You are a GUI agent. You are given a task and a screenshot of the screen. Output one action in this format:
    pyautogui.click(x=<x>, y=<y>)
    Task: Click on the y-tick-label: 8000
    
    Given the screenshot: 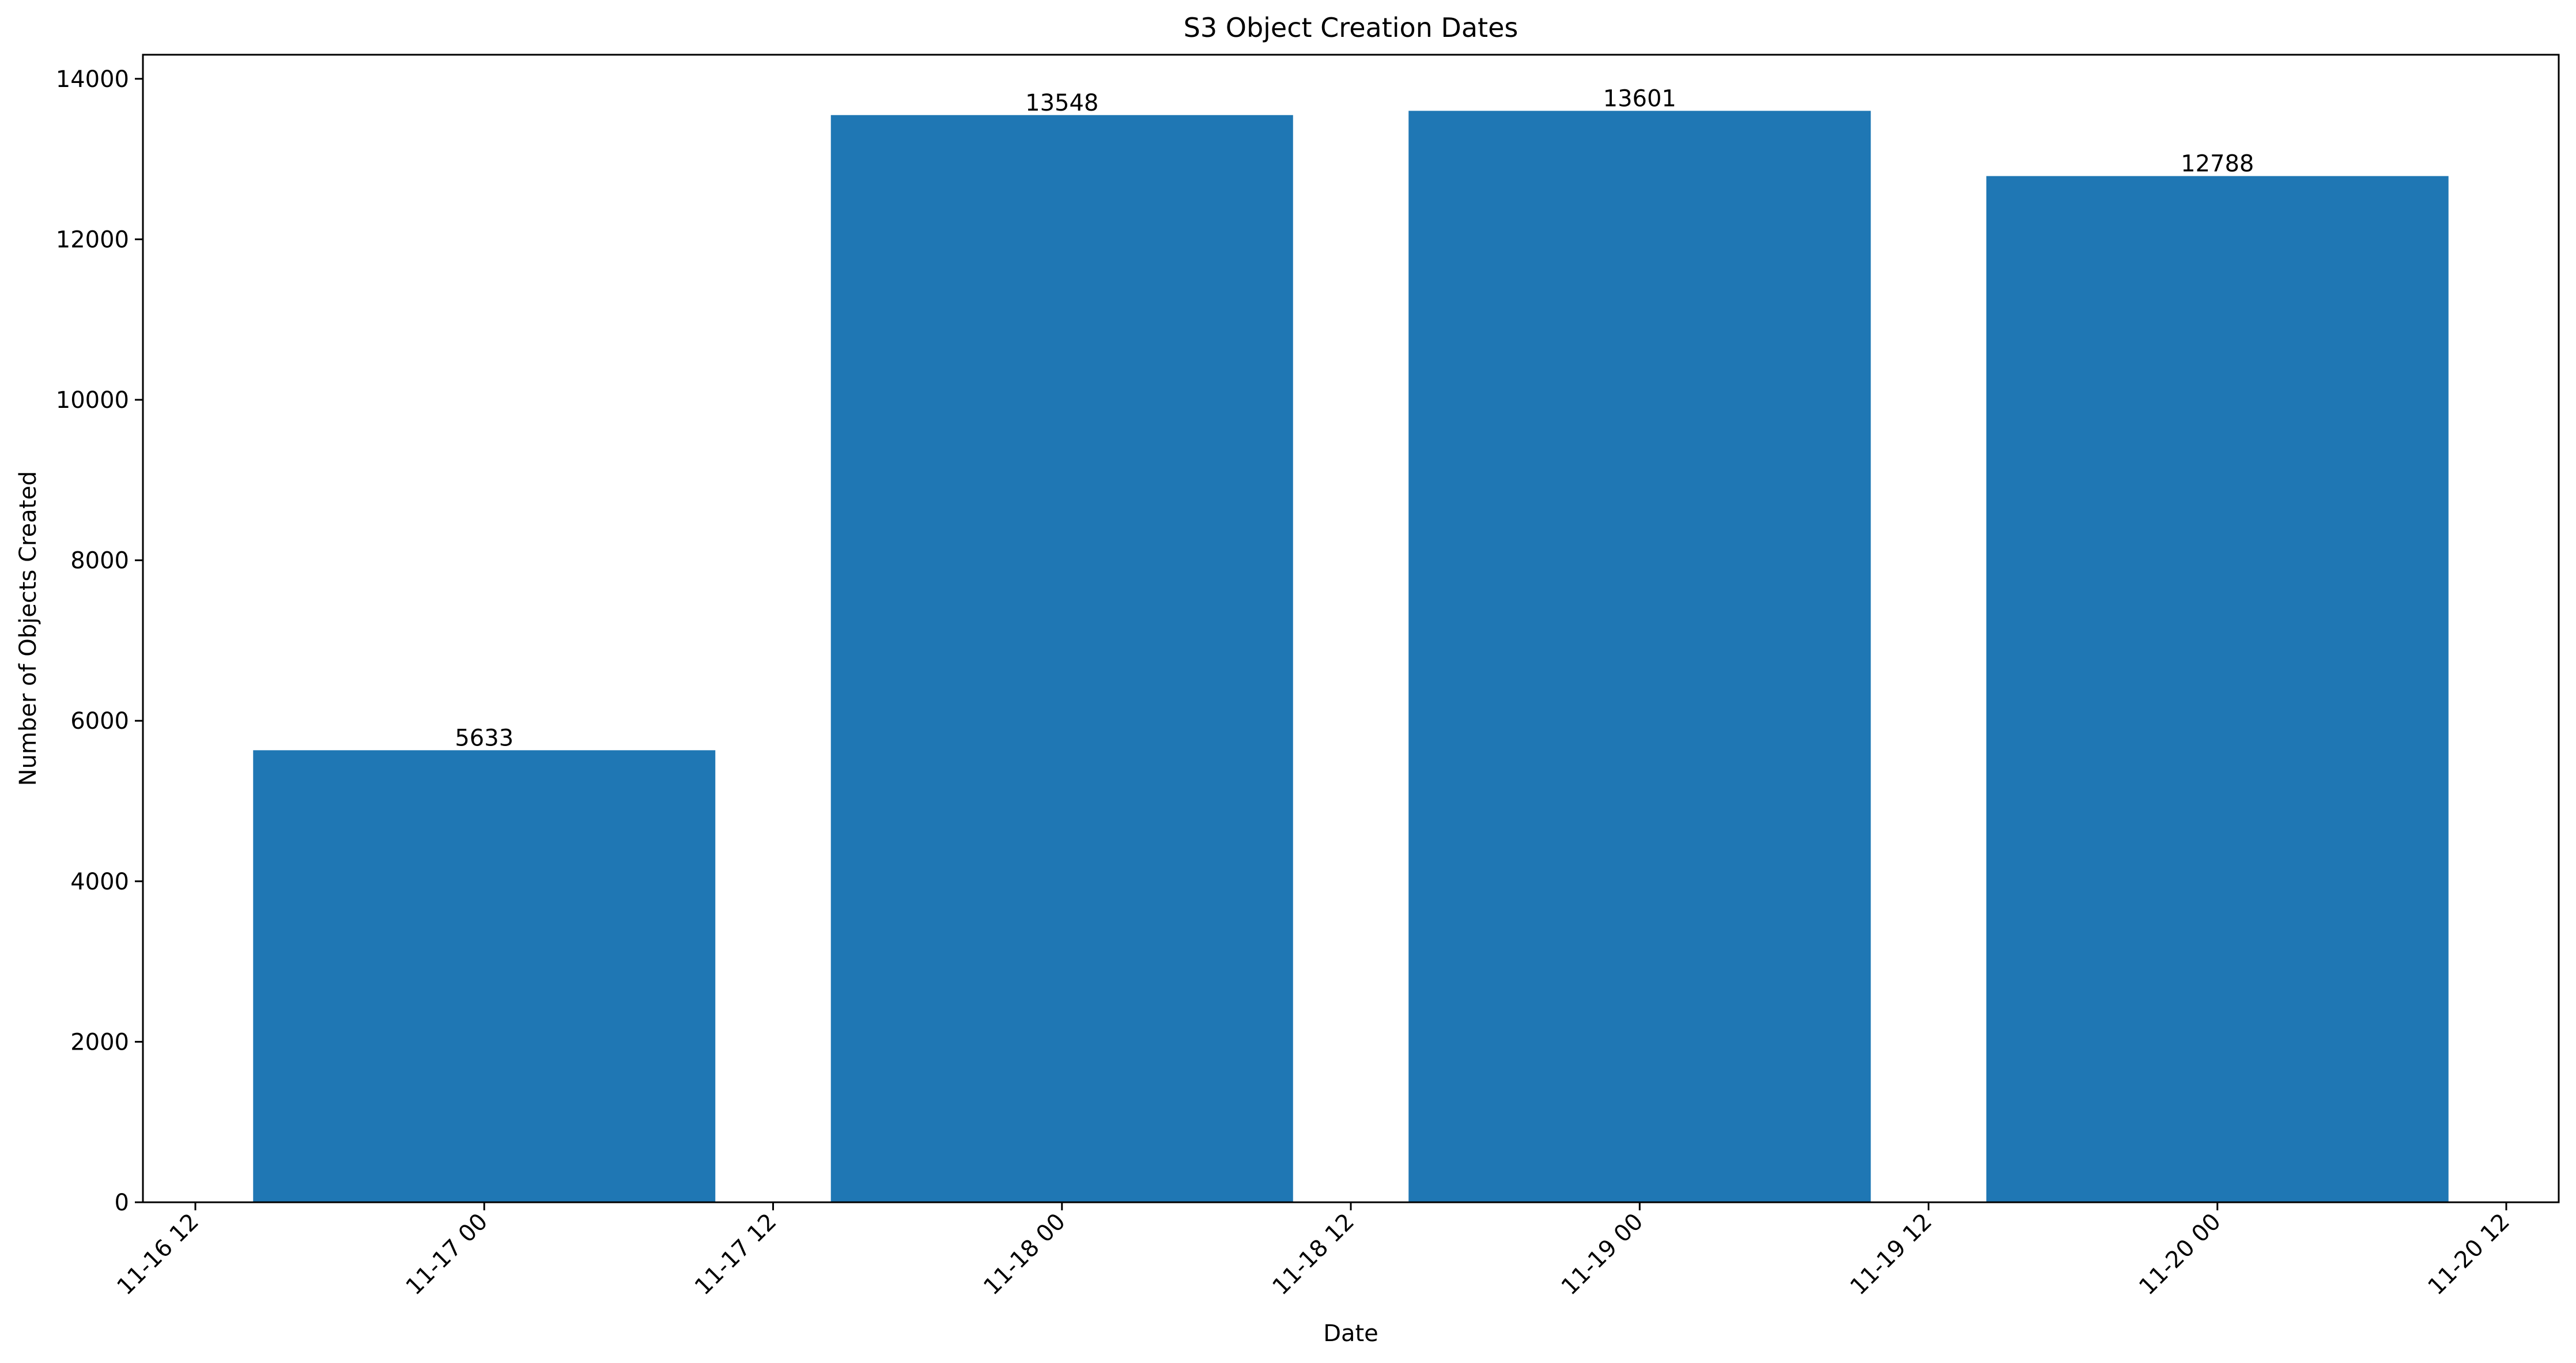 What is the action you would take?
    pyautogui.click(x=99, y=561)
    